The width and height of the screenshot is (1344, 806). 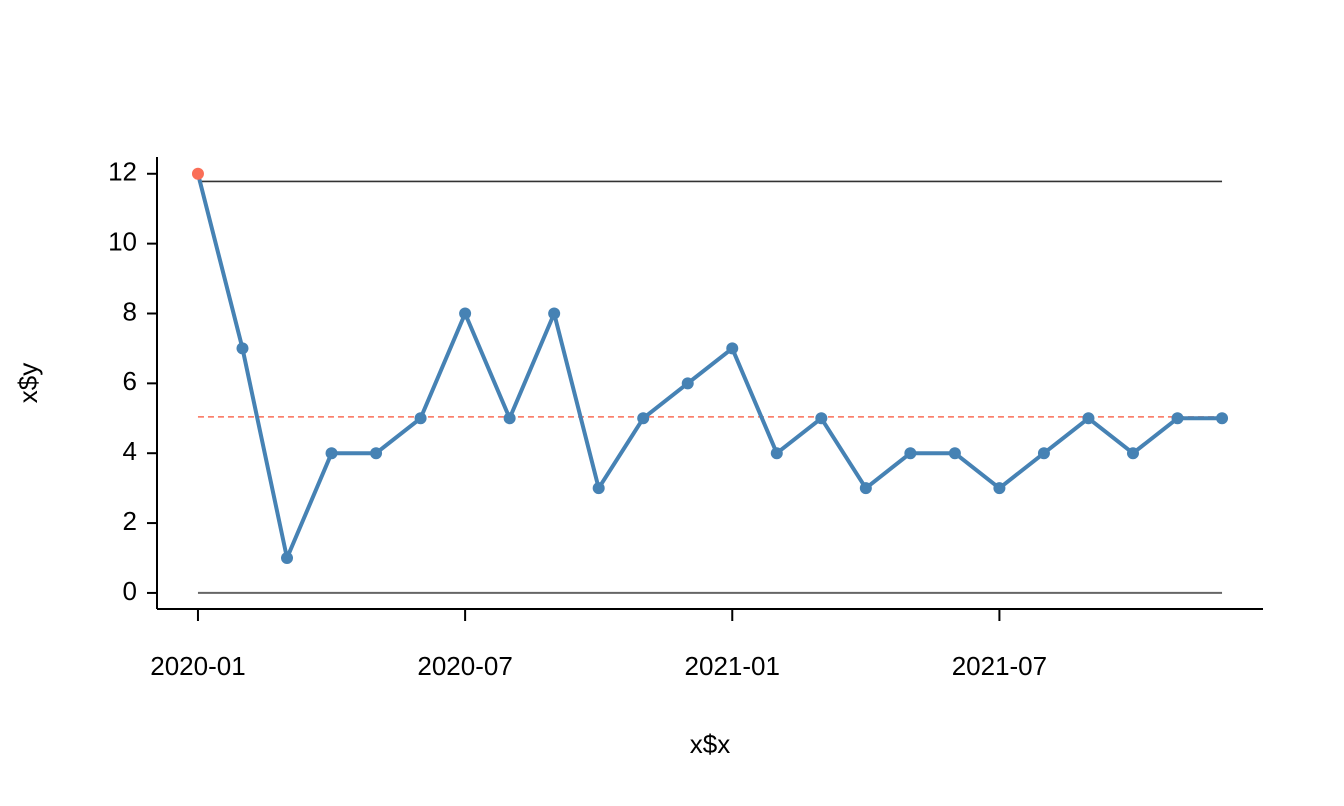 What do you see at coordinates (710, 744) in the screenshot?
I see `x-axis-label: x$x` at bounding box center [710, 744].